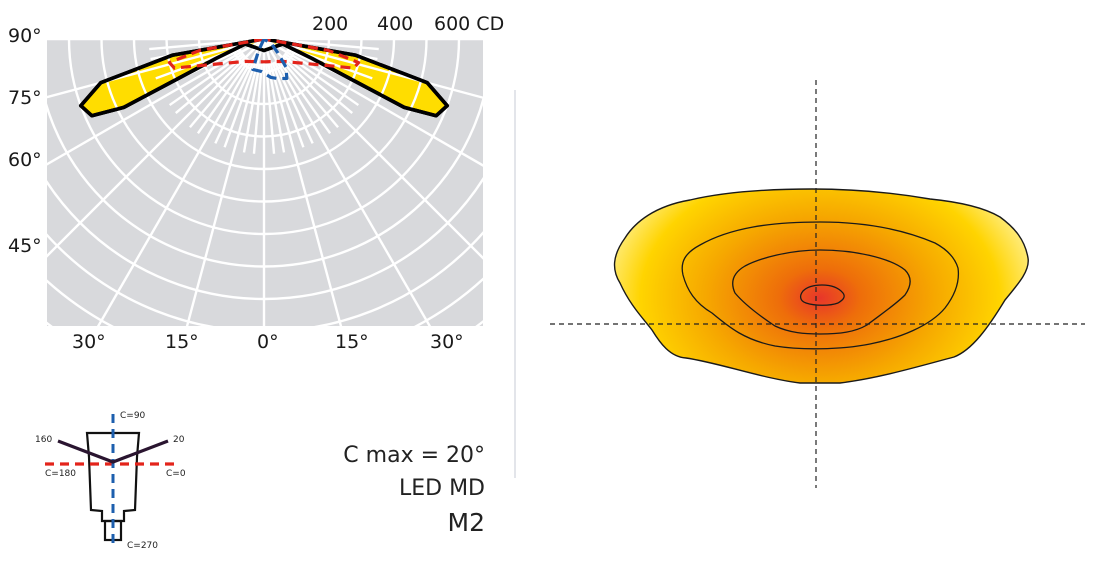 The width and height of the screenshot is (1115, 570). I want to click on label-c0: C=0, so click(176, 474).